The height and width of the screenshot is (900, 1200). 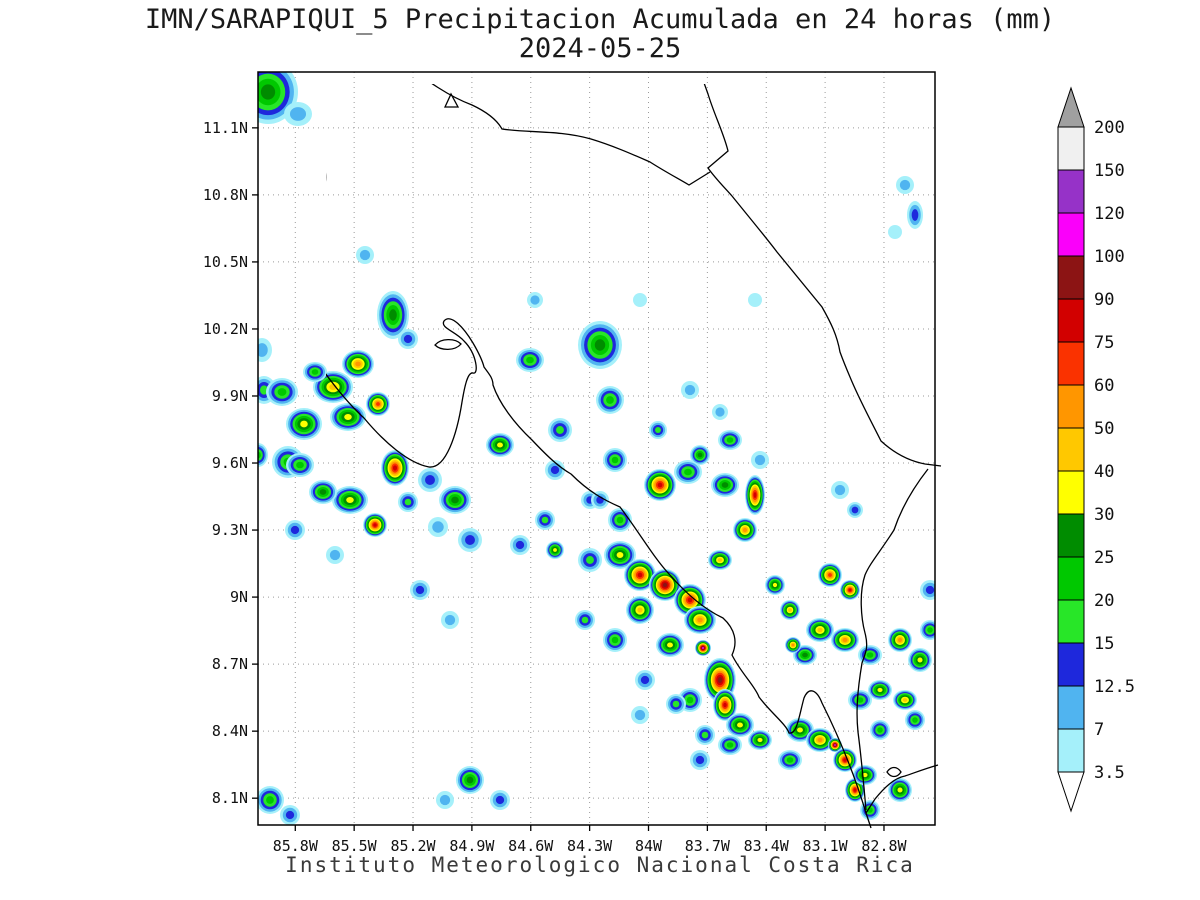 What do you see at coordinates (472, 846) in the screenshot?
I see `x-tick-label: 84.9W` at bounding box center [472, 846].